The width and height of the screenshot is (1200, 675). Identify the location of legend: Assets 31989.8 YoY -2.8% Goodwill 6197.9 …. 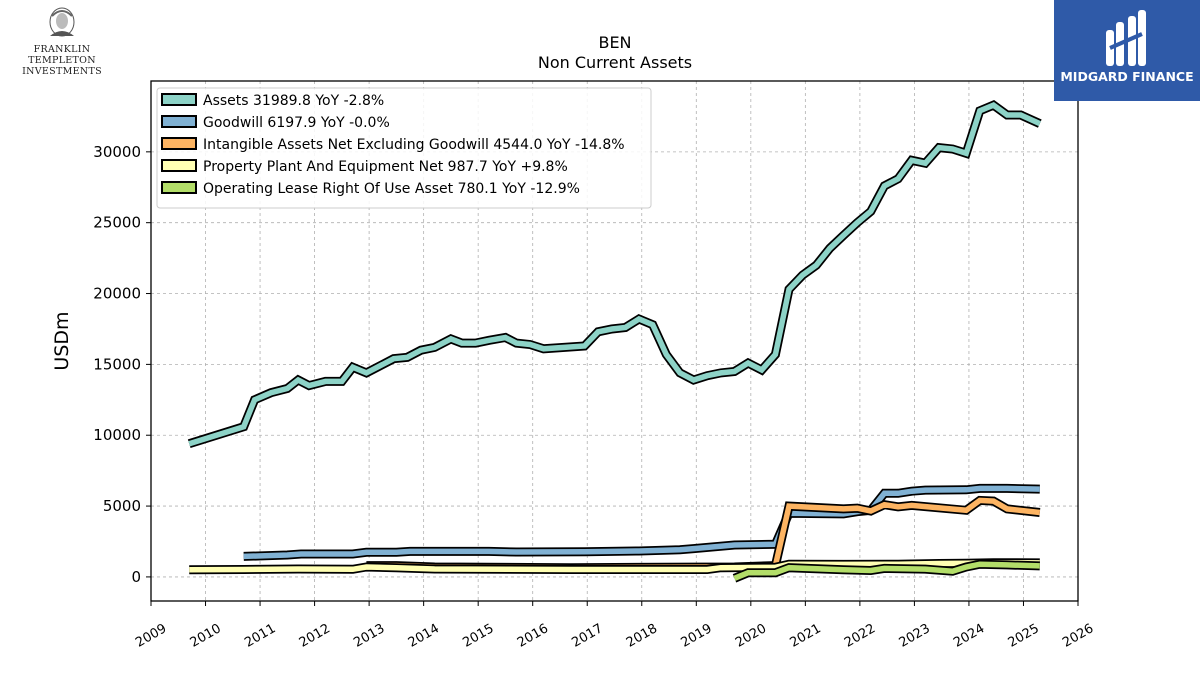
(404, 148).